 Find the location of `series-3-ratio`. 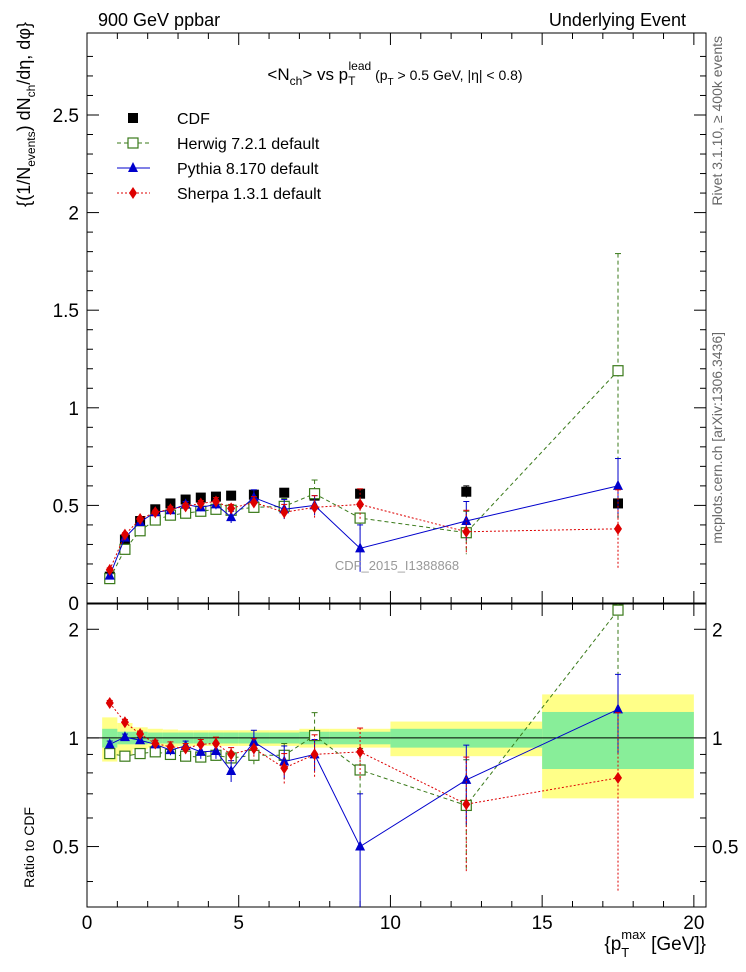

series-3-ratio is located at coordinates (364, 794).